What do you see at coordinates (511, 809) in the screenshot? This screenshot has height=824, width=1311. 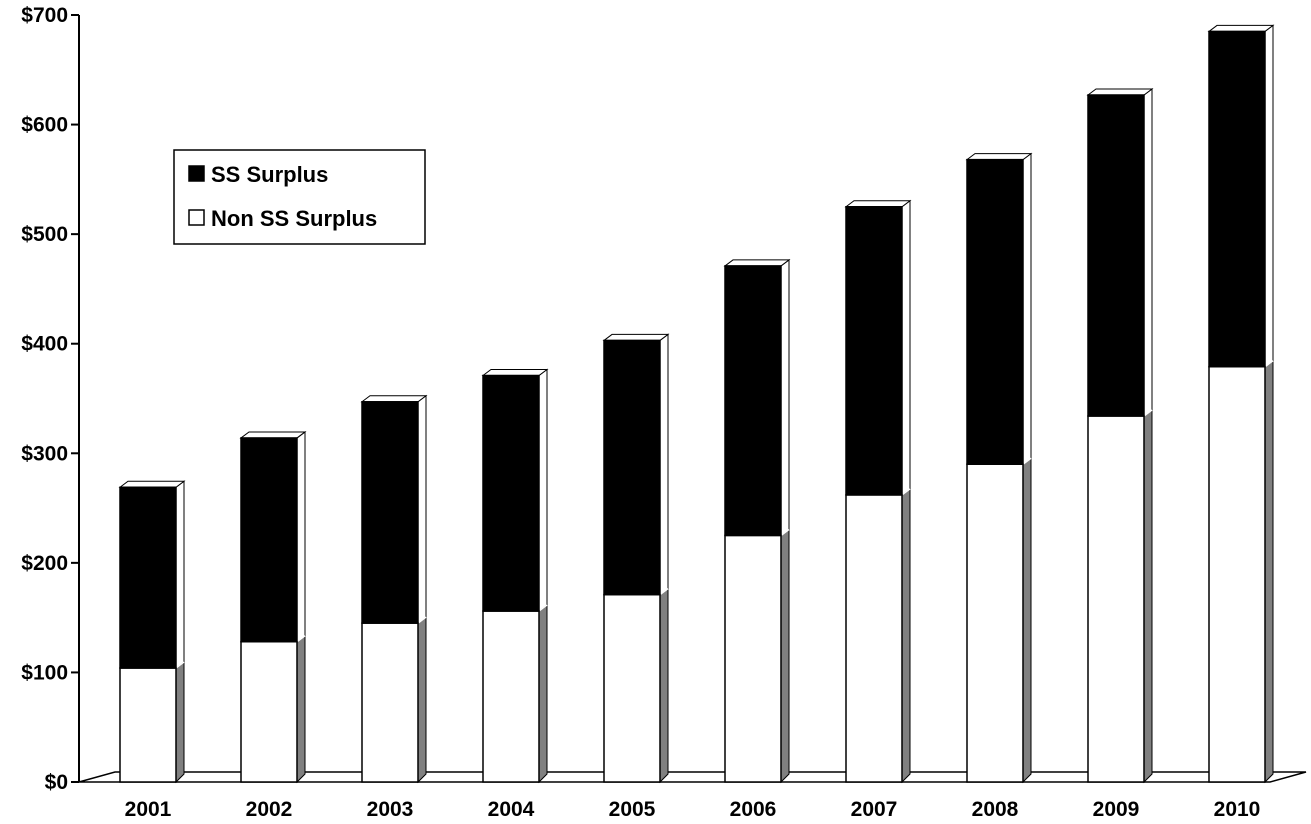 I see `x-tick-label: 2004` at bounding box center [511, 809].